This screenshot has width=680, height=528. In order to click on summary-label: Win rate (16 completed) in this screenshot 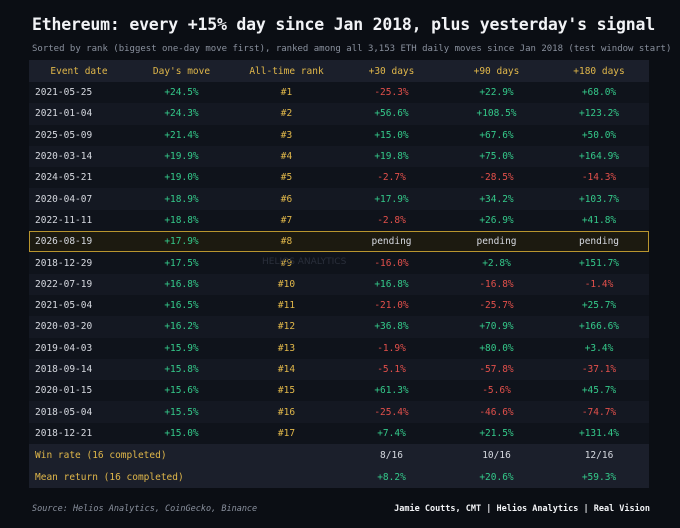, I will do `click(101, 455)`.